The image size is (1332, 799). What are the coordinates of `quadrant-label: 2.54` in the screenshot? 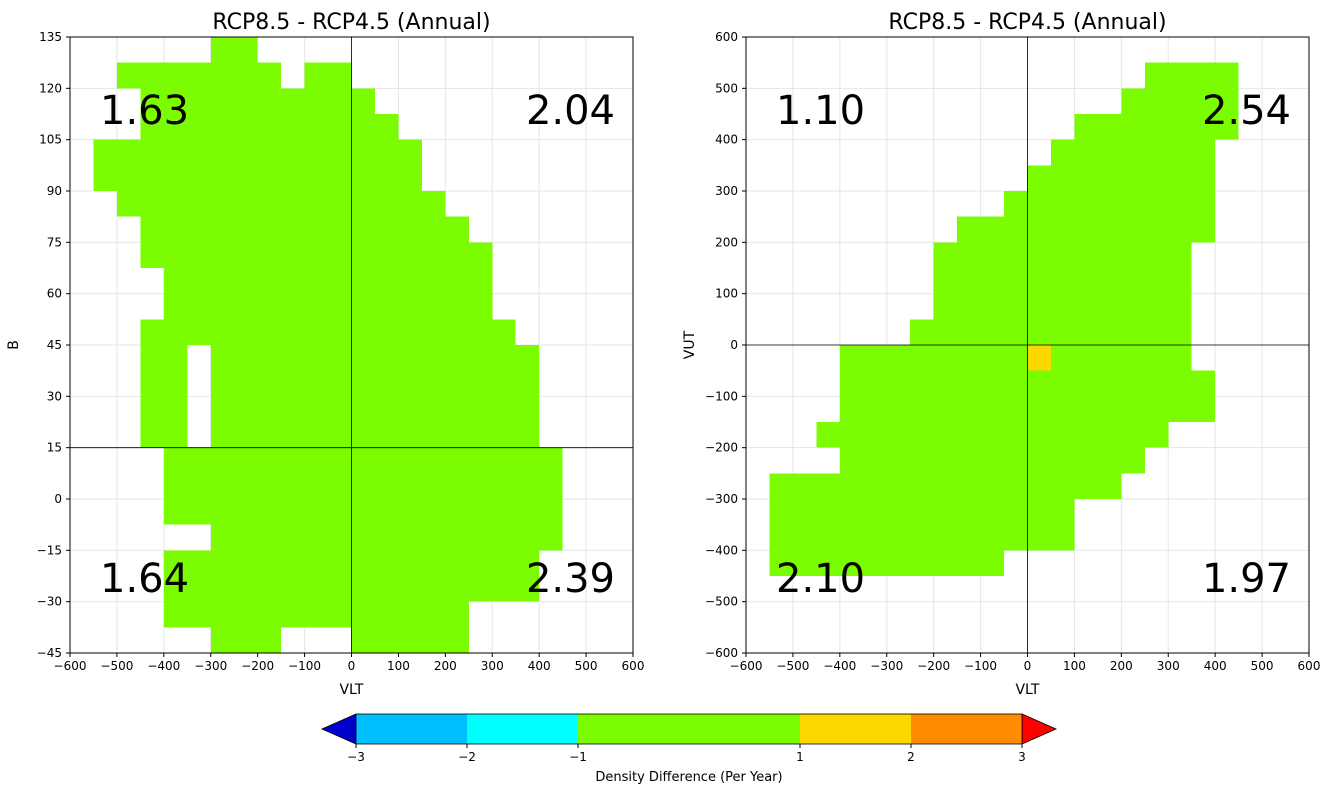 It's located at (1246, 111).